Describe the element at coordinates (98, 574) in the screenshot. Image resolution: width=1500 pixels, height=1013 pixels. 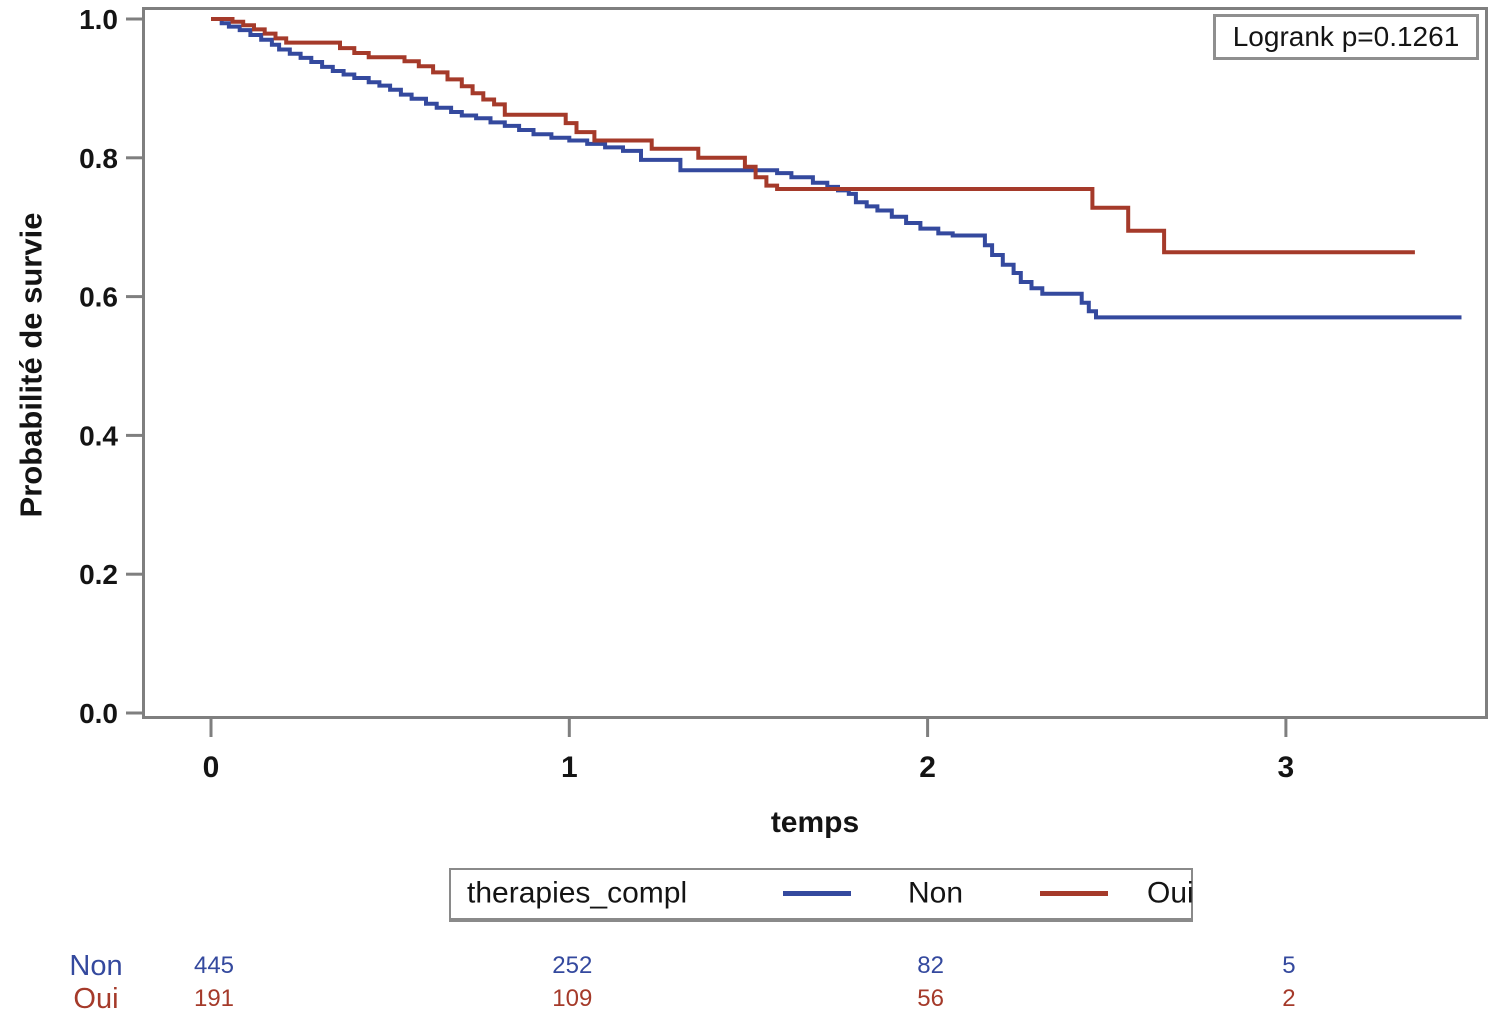
I see `y-tick-label: 0.2` at that location.